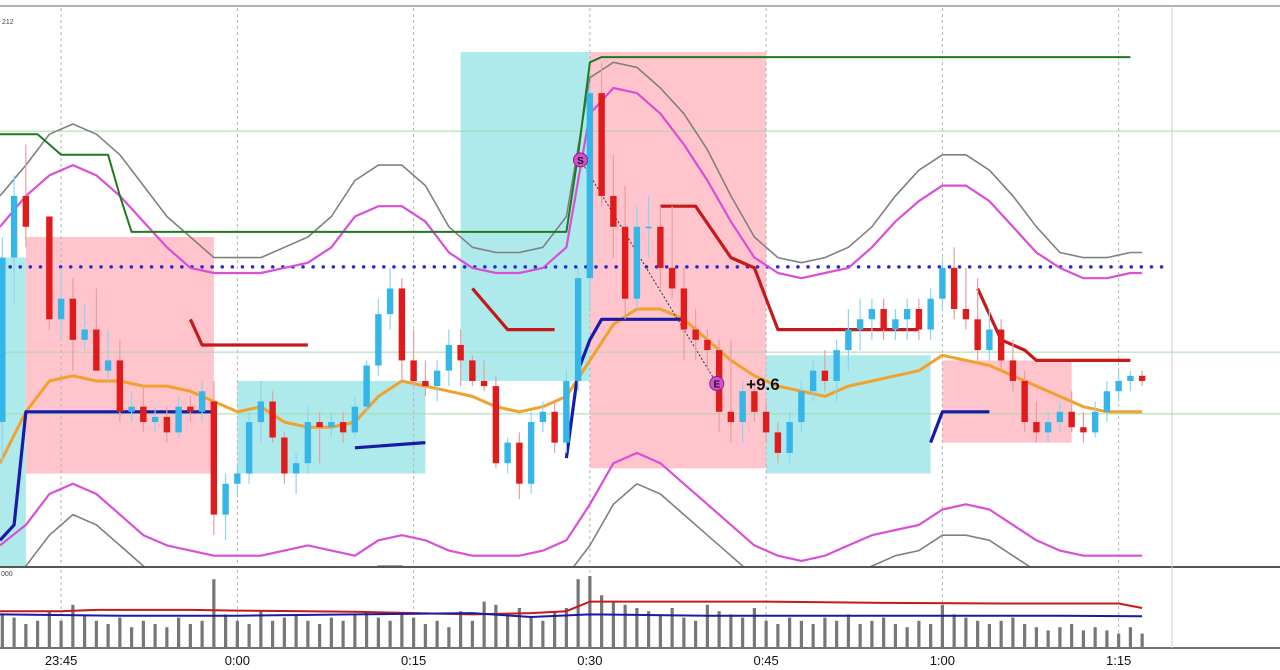 The width and height of the screenshot is (1280, 670). I want to click on x-tick-label: 0:15, so click(413, 660).